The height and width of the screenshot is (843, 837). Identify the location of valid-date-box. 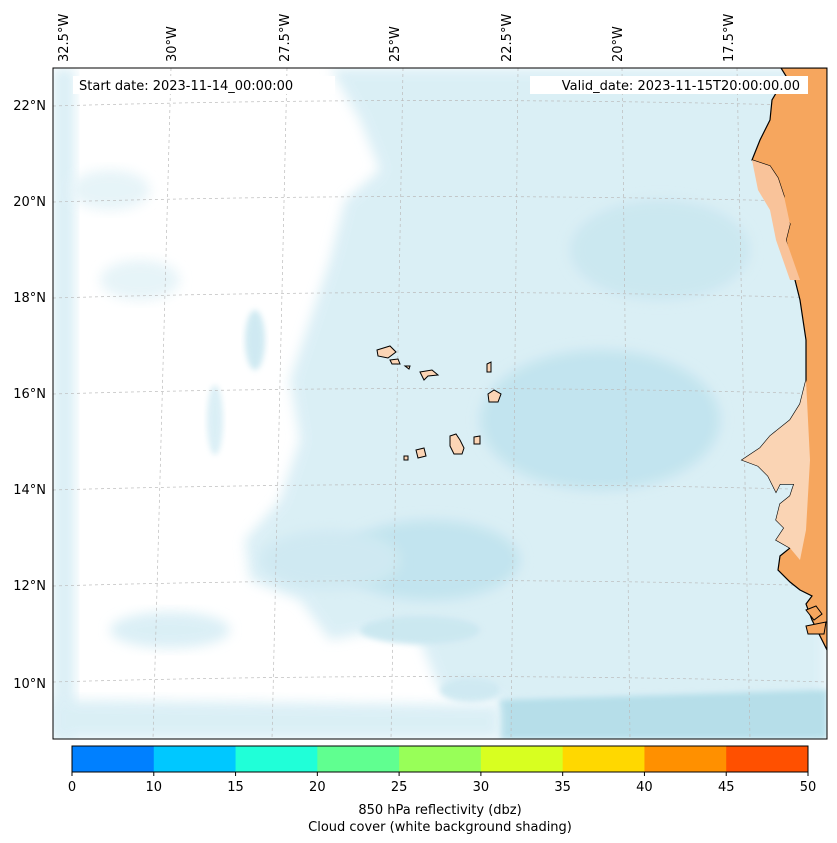
(669, 85).